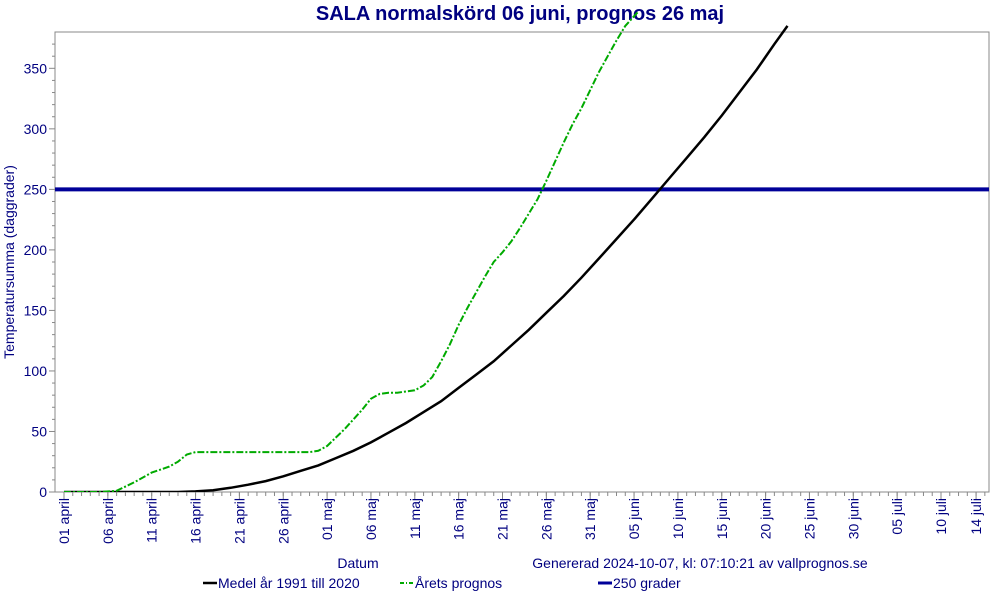  I want to click on legend-label: Årets prognos, so click(458, 583).